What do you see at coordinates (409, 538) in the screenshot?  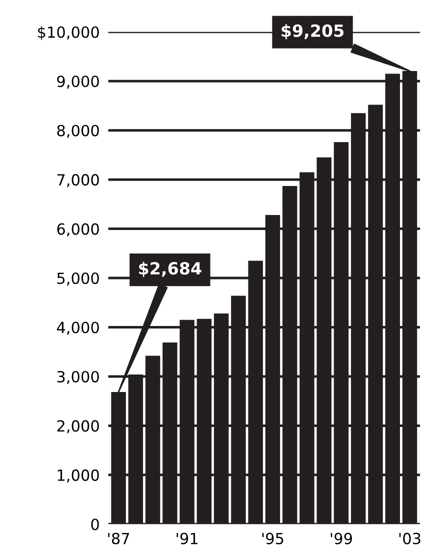 I see `x-tick-label: '03` at bounding box center [409, 538].